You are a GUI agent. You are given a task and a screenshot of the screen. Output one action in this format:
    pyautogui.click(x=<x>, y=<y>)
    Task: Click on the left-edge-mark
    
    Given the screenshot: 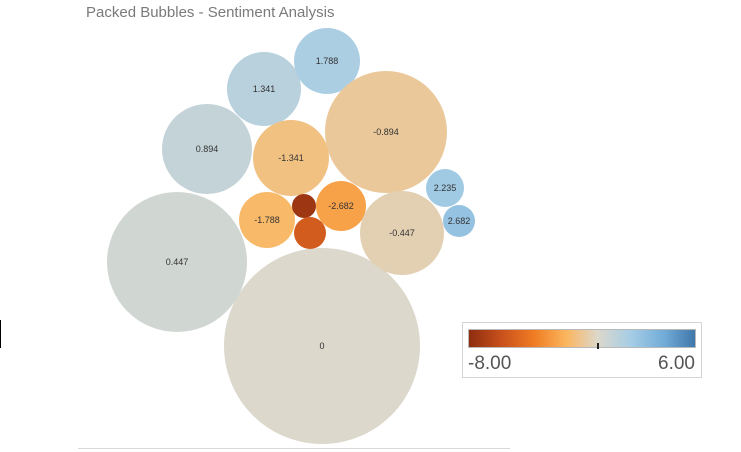 What is the action you would take?
    pyautogui.click(x=0, y=334)
    